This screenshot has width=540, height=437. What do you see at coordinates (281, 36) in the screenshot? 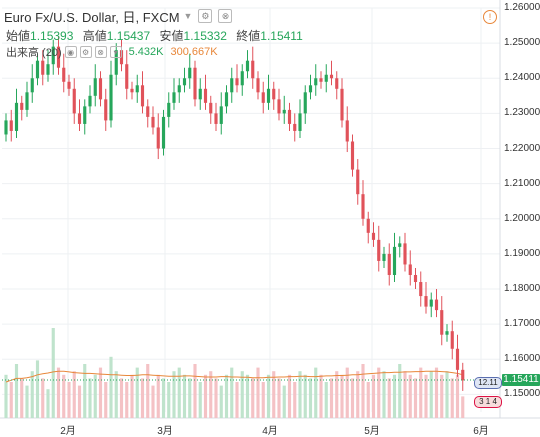
I see `close-value: 1.15411` at bounding box center [281, 36].